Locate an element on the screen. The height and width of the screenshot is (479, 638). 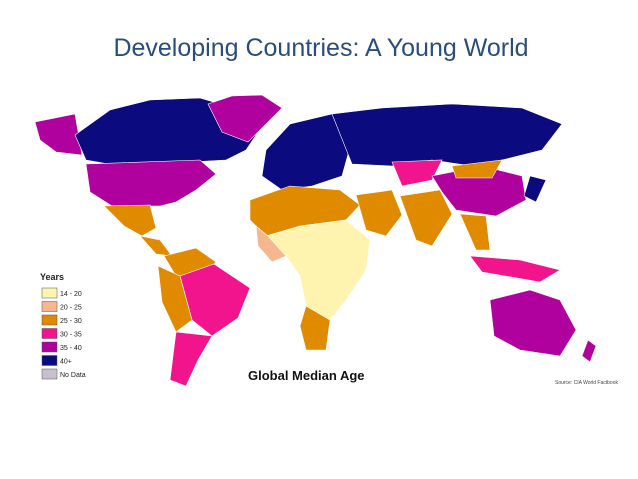
legend-label: 40+ is located at coordinates (66, 362).